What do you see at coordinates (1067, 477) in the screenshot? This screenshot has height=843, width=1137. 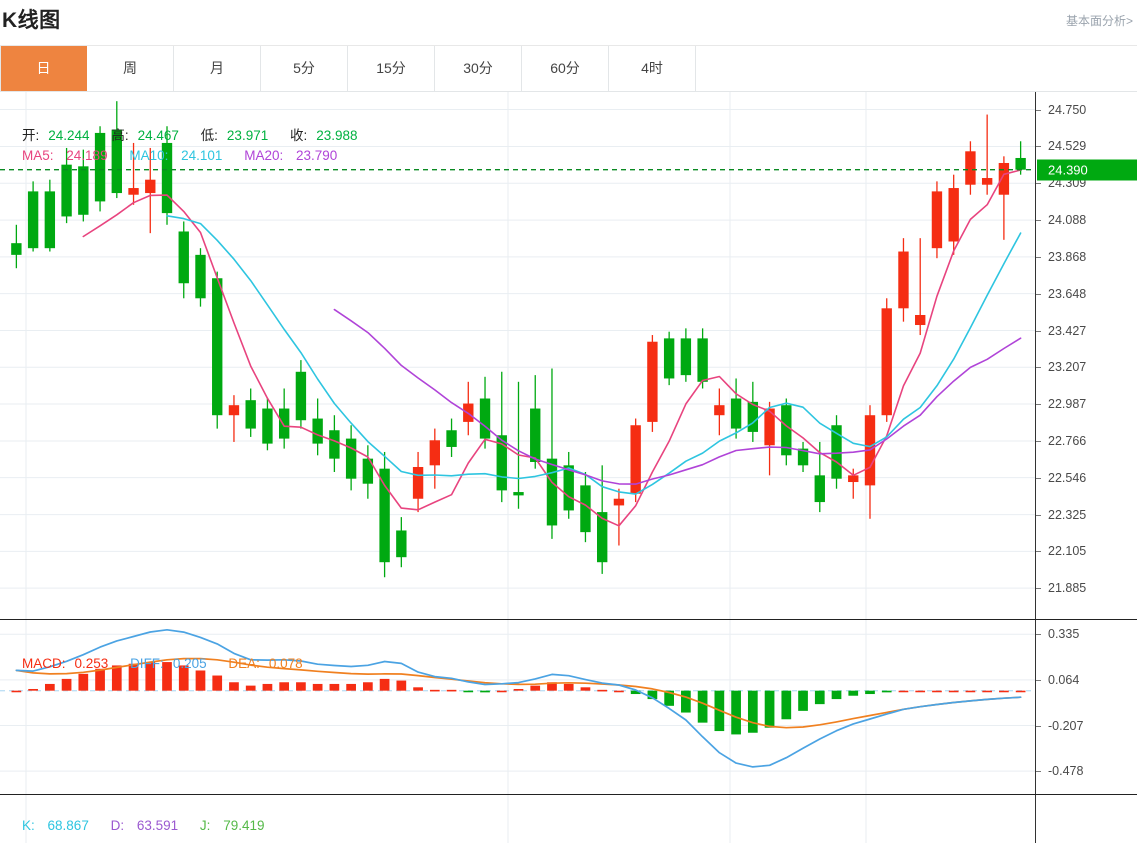 I see `price-tick-label: 22.546` at bounding box center [1067, 477].